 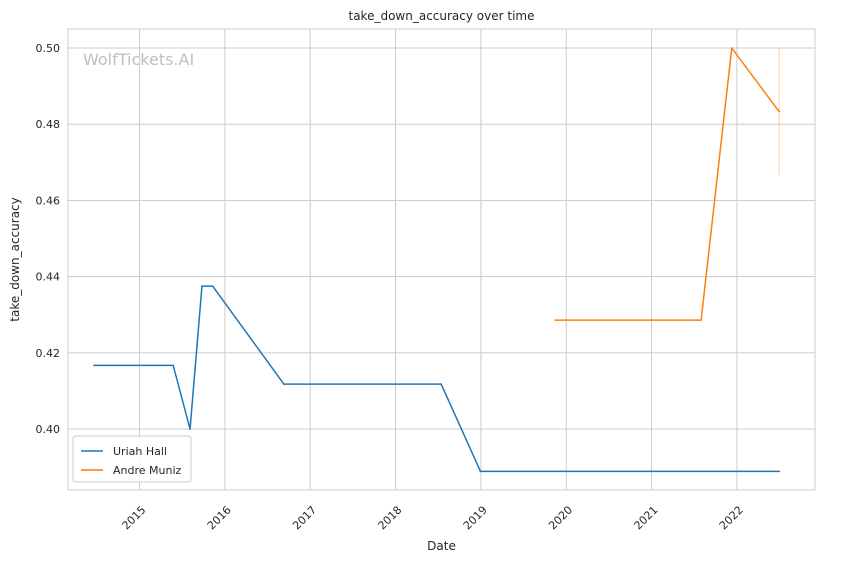 I want to click on legend: Uriah Hall Andre Muniz, so click(x=132, y=459).